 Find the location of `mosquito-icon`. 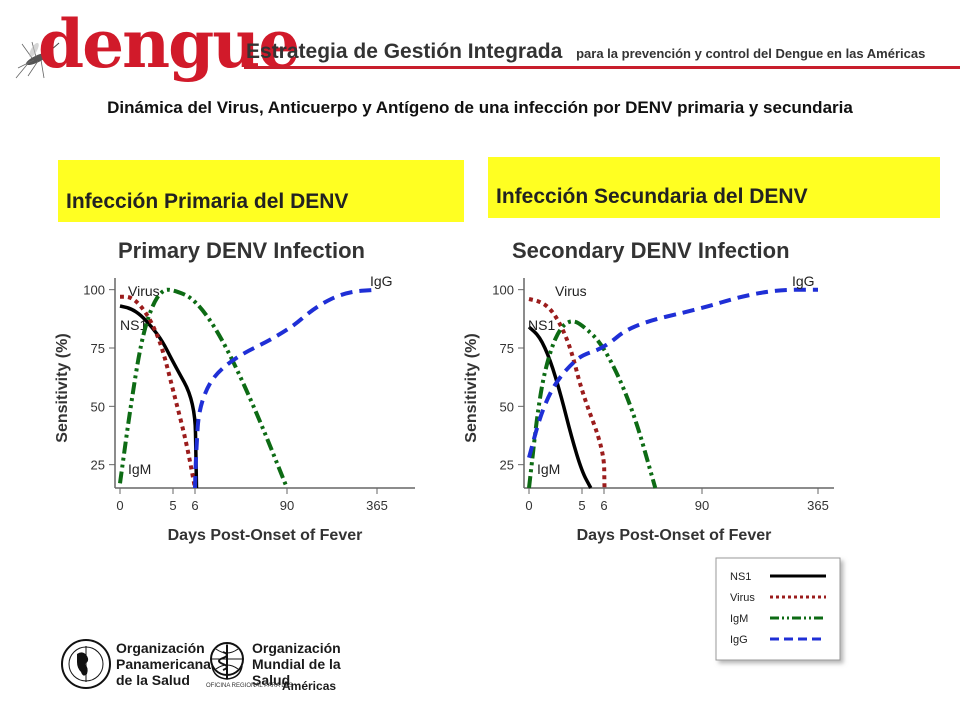

mosquito-icon is located at coordinates (37, 60).